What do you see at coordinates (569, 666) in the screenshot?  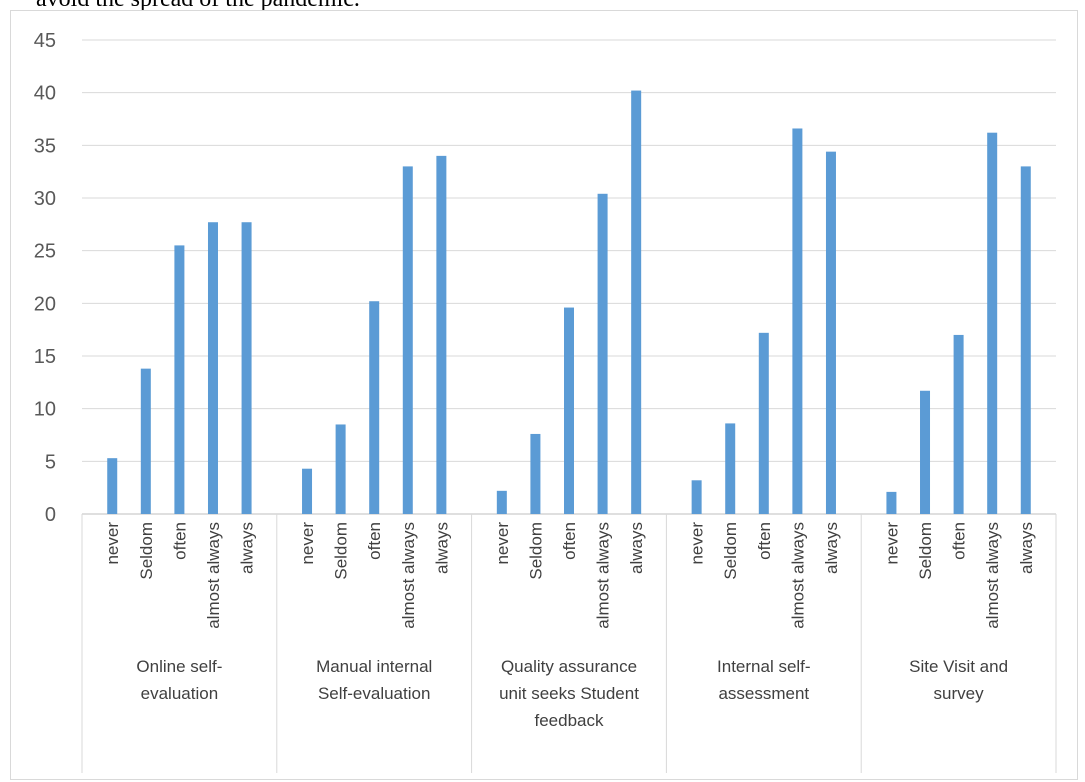 I see `group-label-3-line-1: Quality assurance` at bounding box center [569, 666].